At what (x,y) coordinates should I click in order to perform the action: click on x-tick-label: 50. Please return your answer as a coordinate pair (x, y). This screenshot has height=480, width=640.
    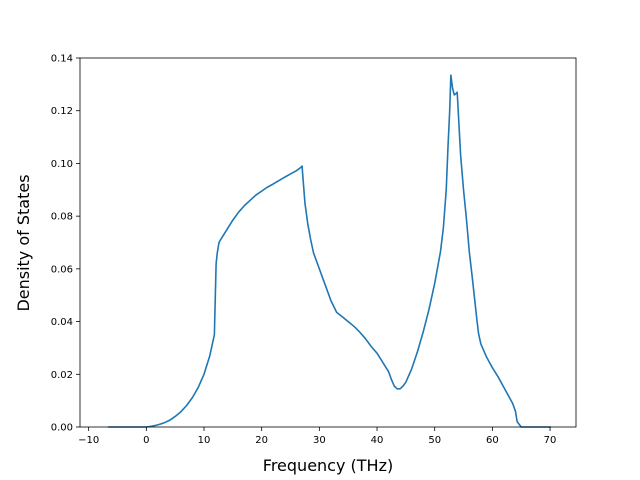
    Looking at the image, I should click on (434, 440).